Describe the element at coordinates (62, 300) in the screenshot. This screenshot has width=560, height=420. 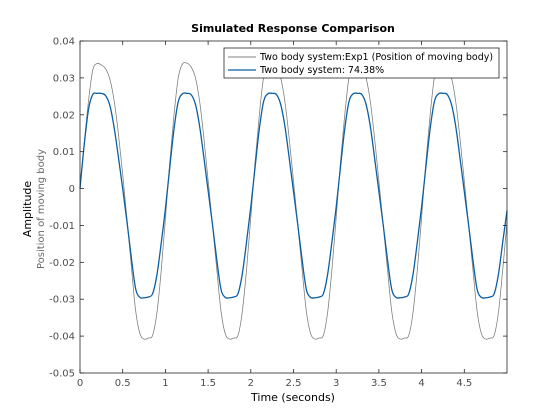
I see `y-tick-label: -0.03` at that location.